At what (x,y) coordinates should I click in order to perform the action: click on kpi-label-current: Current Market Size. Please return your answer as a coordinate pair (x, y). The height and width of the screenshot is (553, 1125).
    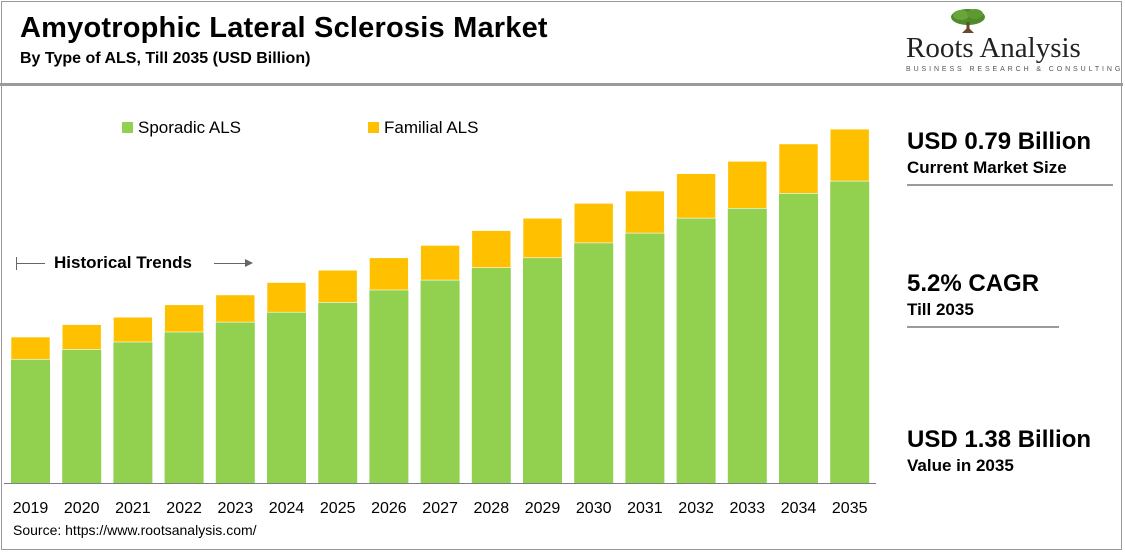
    Looking at the image, I should click on (987, 167).